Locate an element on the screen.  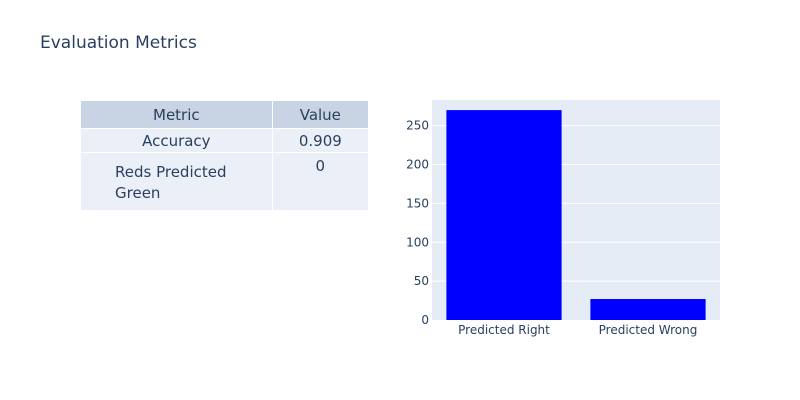
table-header-value: Value is located at coordinates (320, 114).